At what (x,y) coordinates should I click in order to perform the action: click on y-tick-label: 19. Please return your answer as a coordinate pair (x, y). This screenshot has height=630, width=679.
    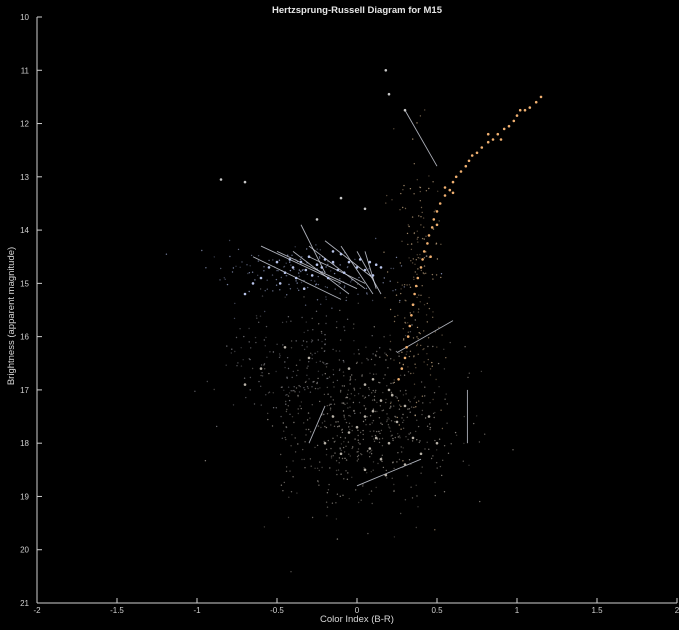
    Looking at the image, I should click on (24, 496).